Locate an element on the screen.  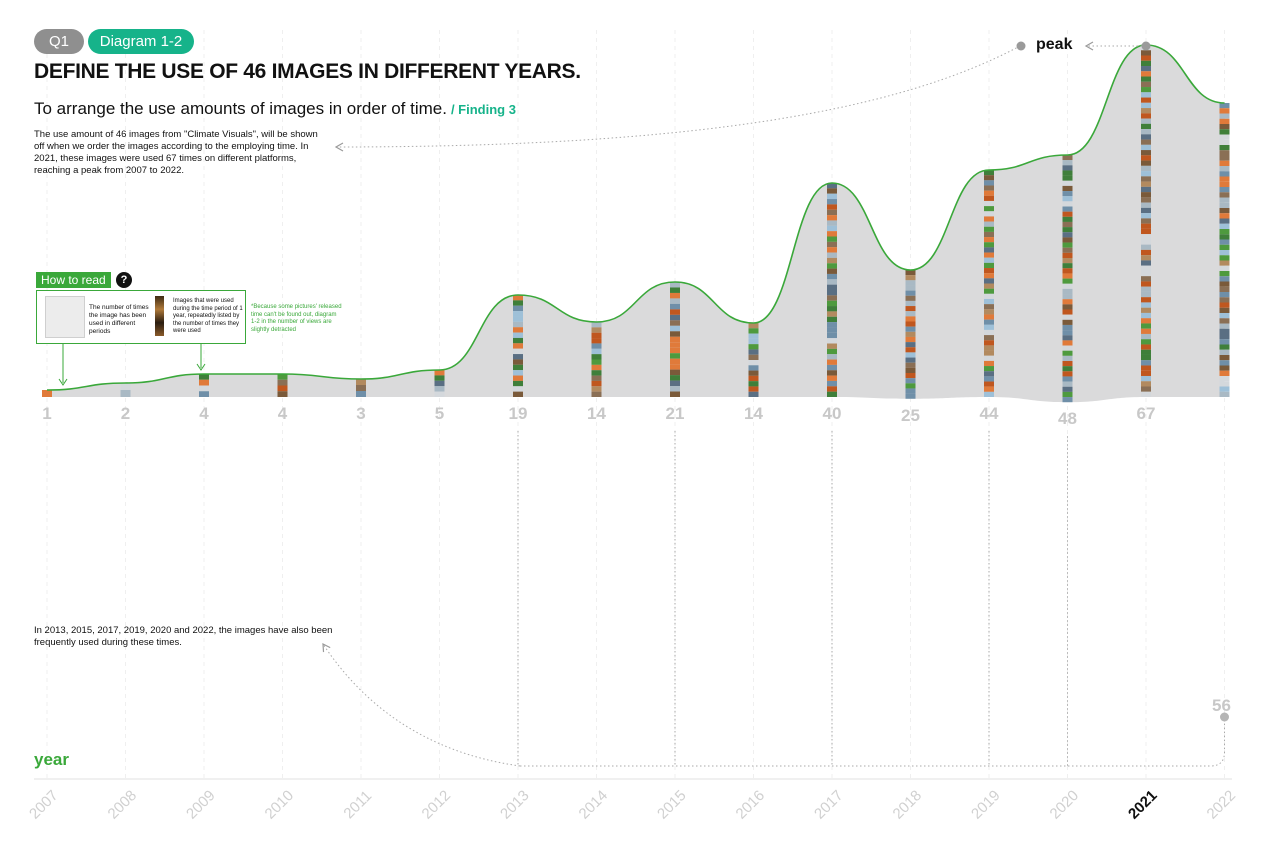
diagram-tag: Diagram 1-2 is located at coordinates (141, 41).